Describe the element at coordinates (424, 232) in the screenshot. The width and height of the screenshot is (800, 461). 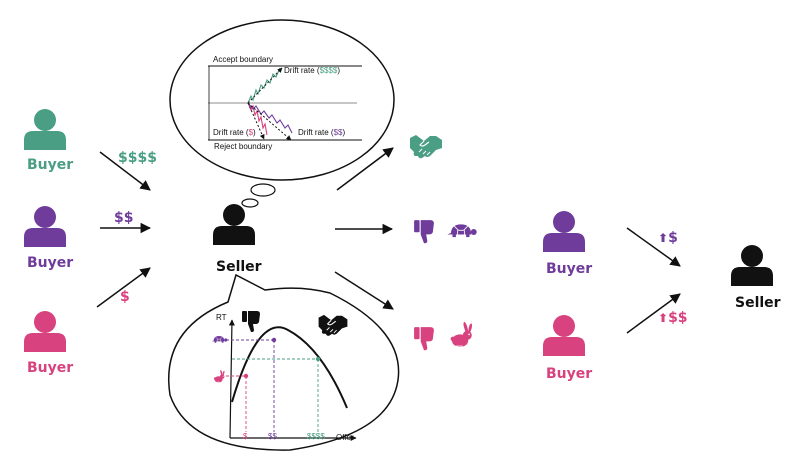
I see `outcome-thumbs-down-purple-icon` at that location.